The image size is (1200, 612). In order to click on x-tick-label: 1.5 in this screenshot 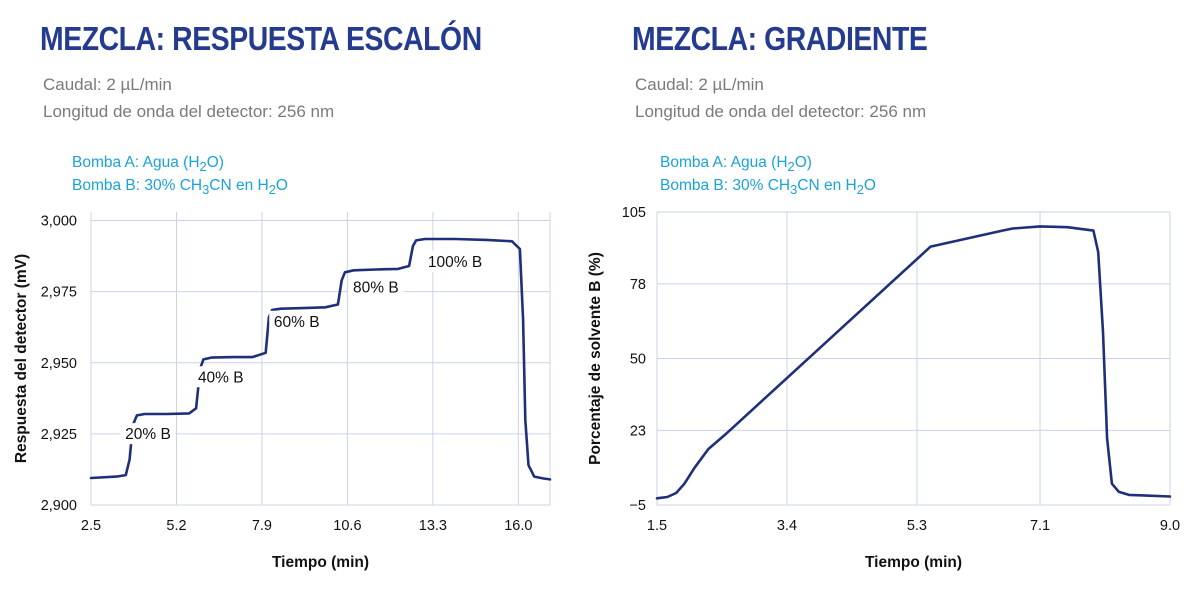, I will do `click(657, 526)`.